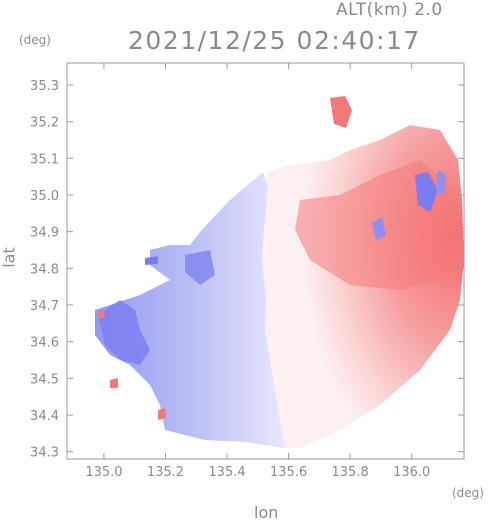  Describe the element at coordinates (151, 260) in the screenshot. I see `approaching-echo-cell-nw` at that location.